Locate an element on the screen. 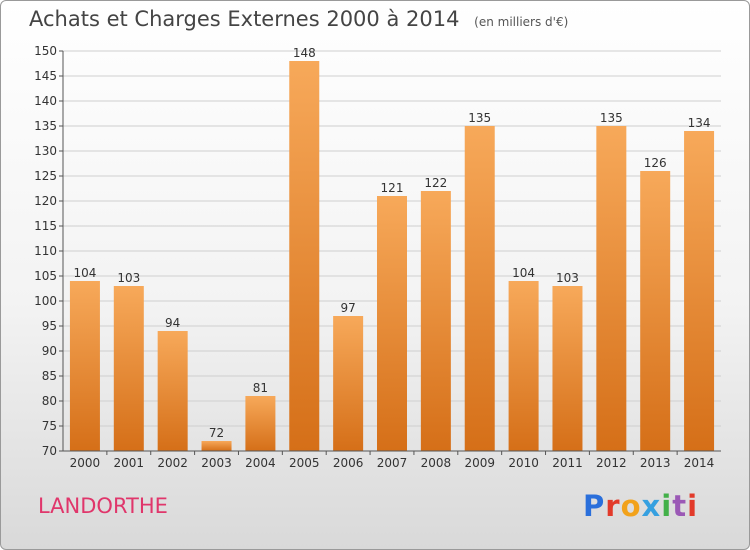  y-tick-label: 125 is located at coordinates (45, 176).